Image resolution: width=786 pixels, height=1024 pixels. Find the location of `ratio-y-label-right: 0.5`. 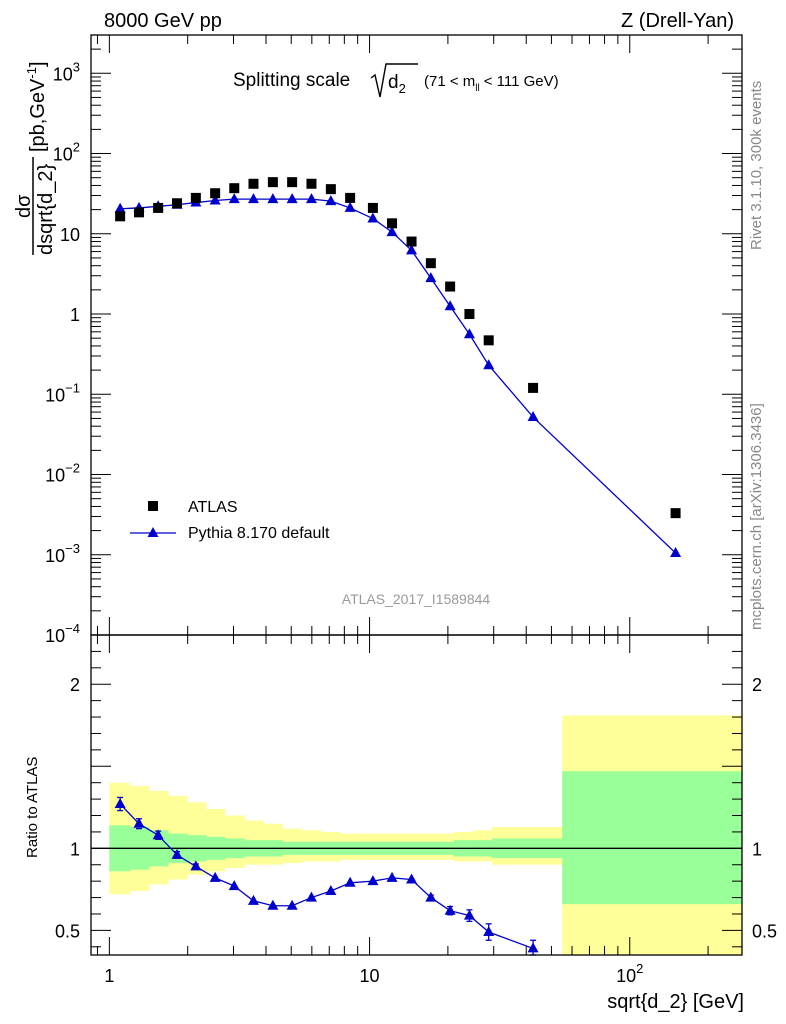

ratio-y-label-right: 0.5 is located at coordinates (764, 931).